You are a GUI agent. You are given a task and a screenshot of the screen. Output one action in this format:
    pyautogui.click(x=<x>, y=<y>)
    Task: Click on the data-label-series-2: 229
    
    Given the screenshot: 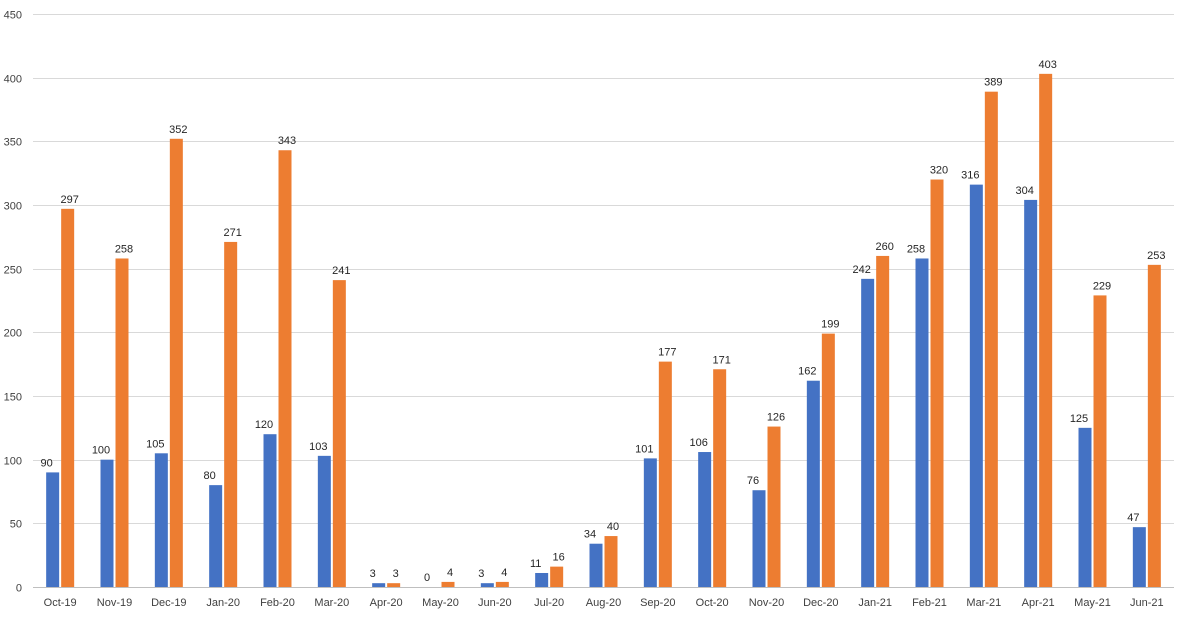 What is the action you would take?
    pyautogui.click(x=1102, y=286)
    